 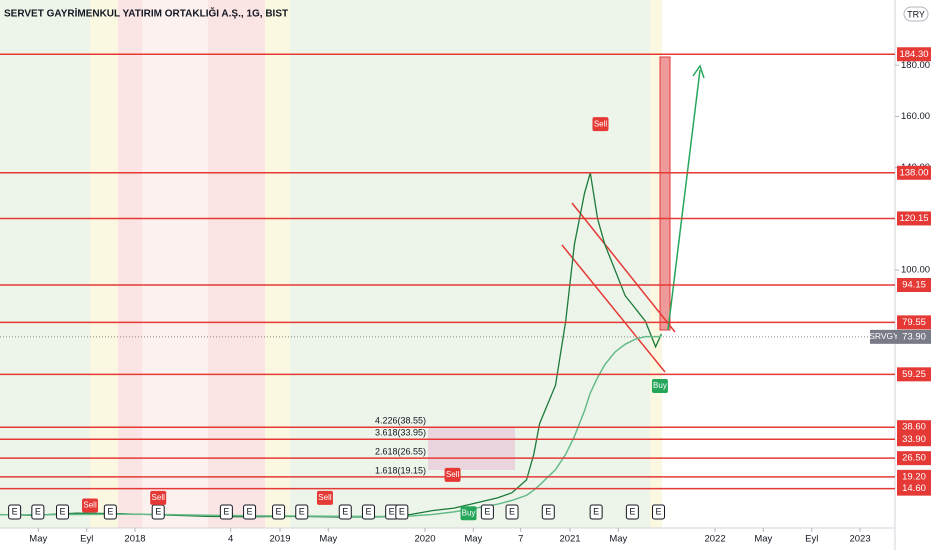 I want to click on arrow-head, so click(x=698, y=71).